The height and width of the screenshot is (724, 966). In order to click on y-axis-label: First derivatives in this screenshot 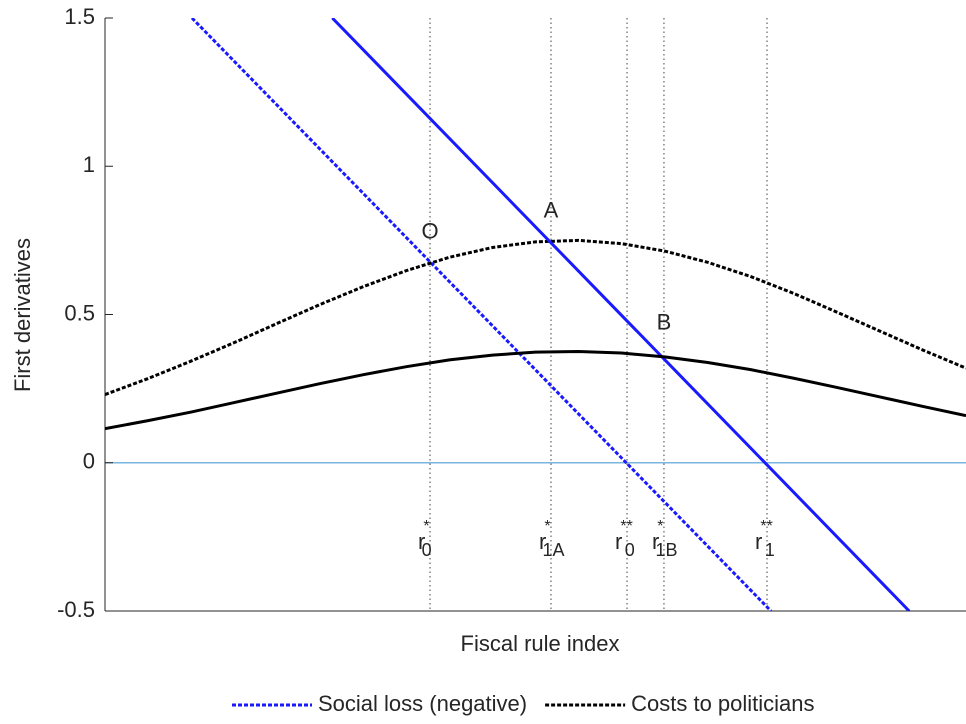, I will do `click(22, 315)`.